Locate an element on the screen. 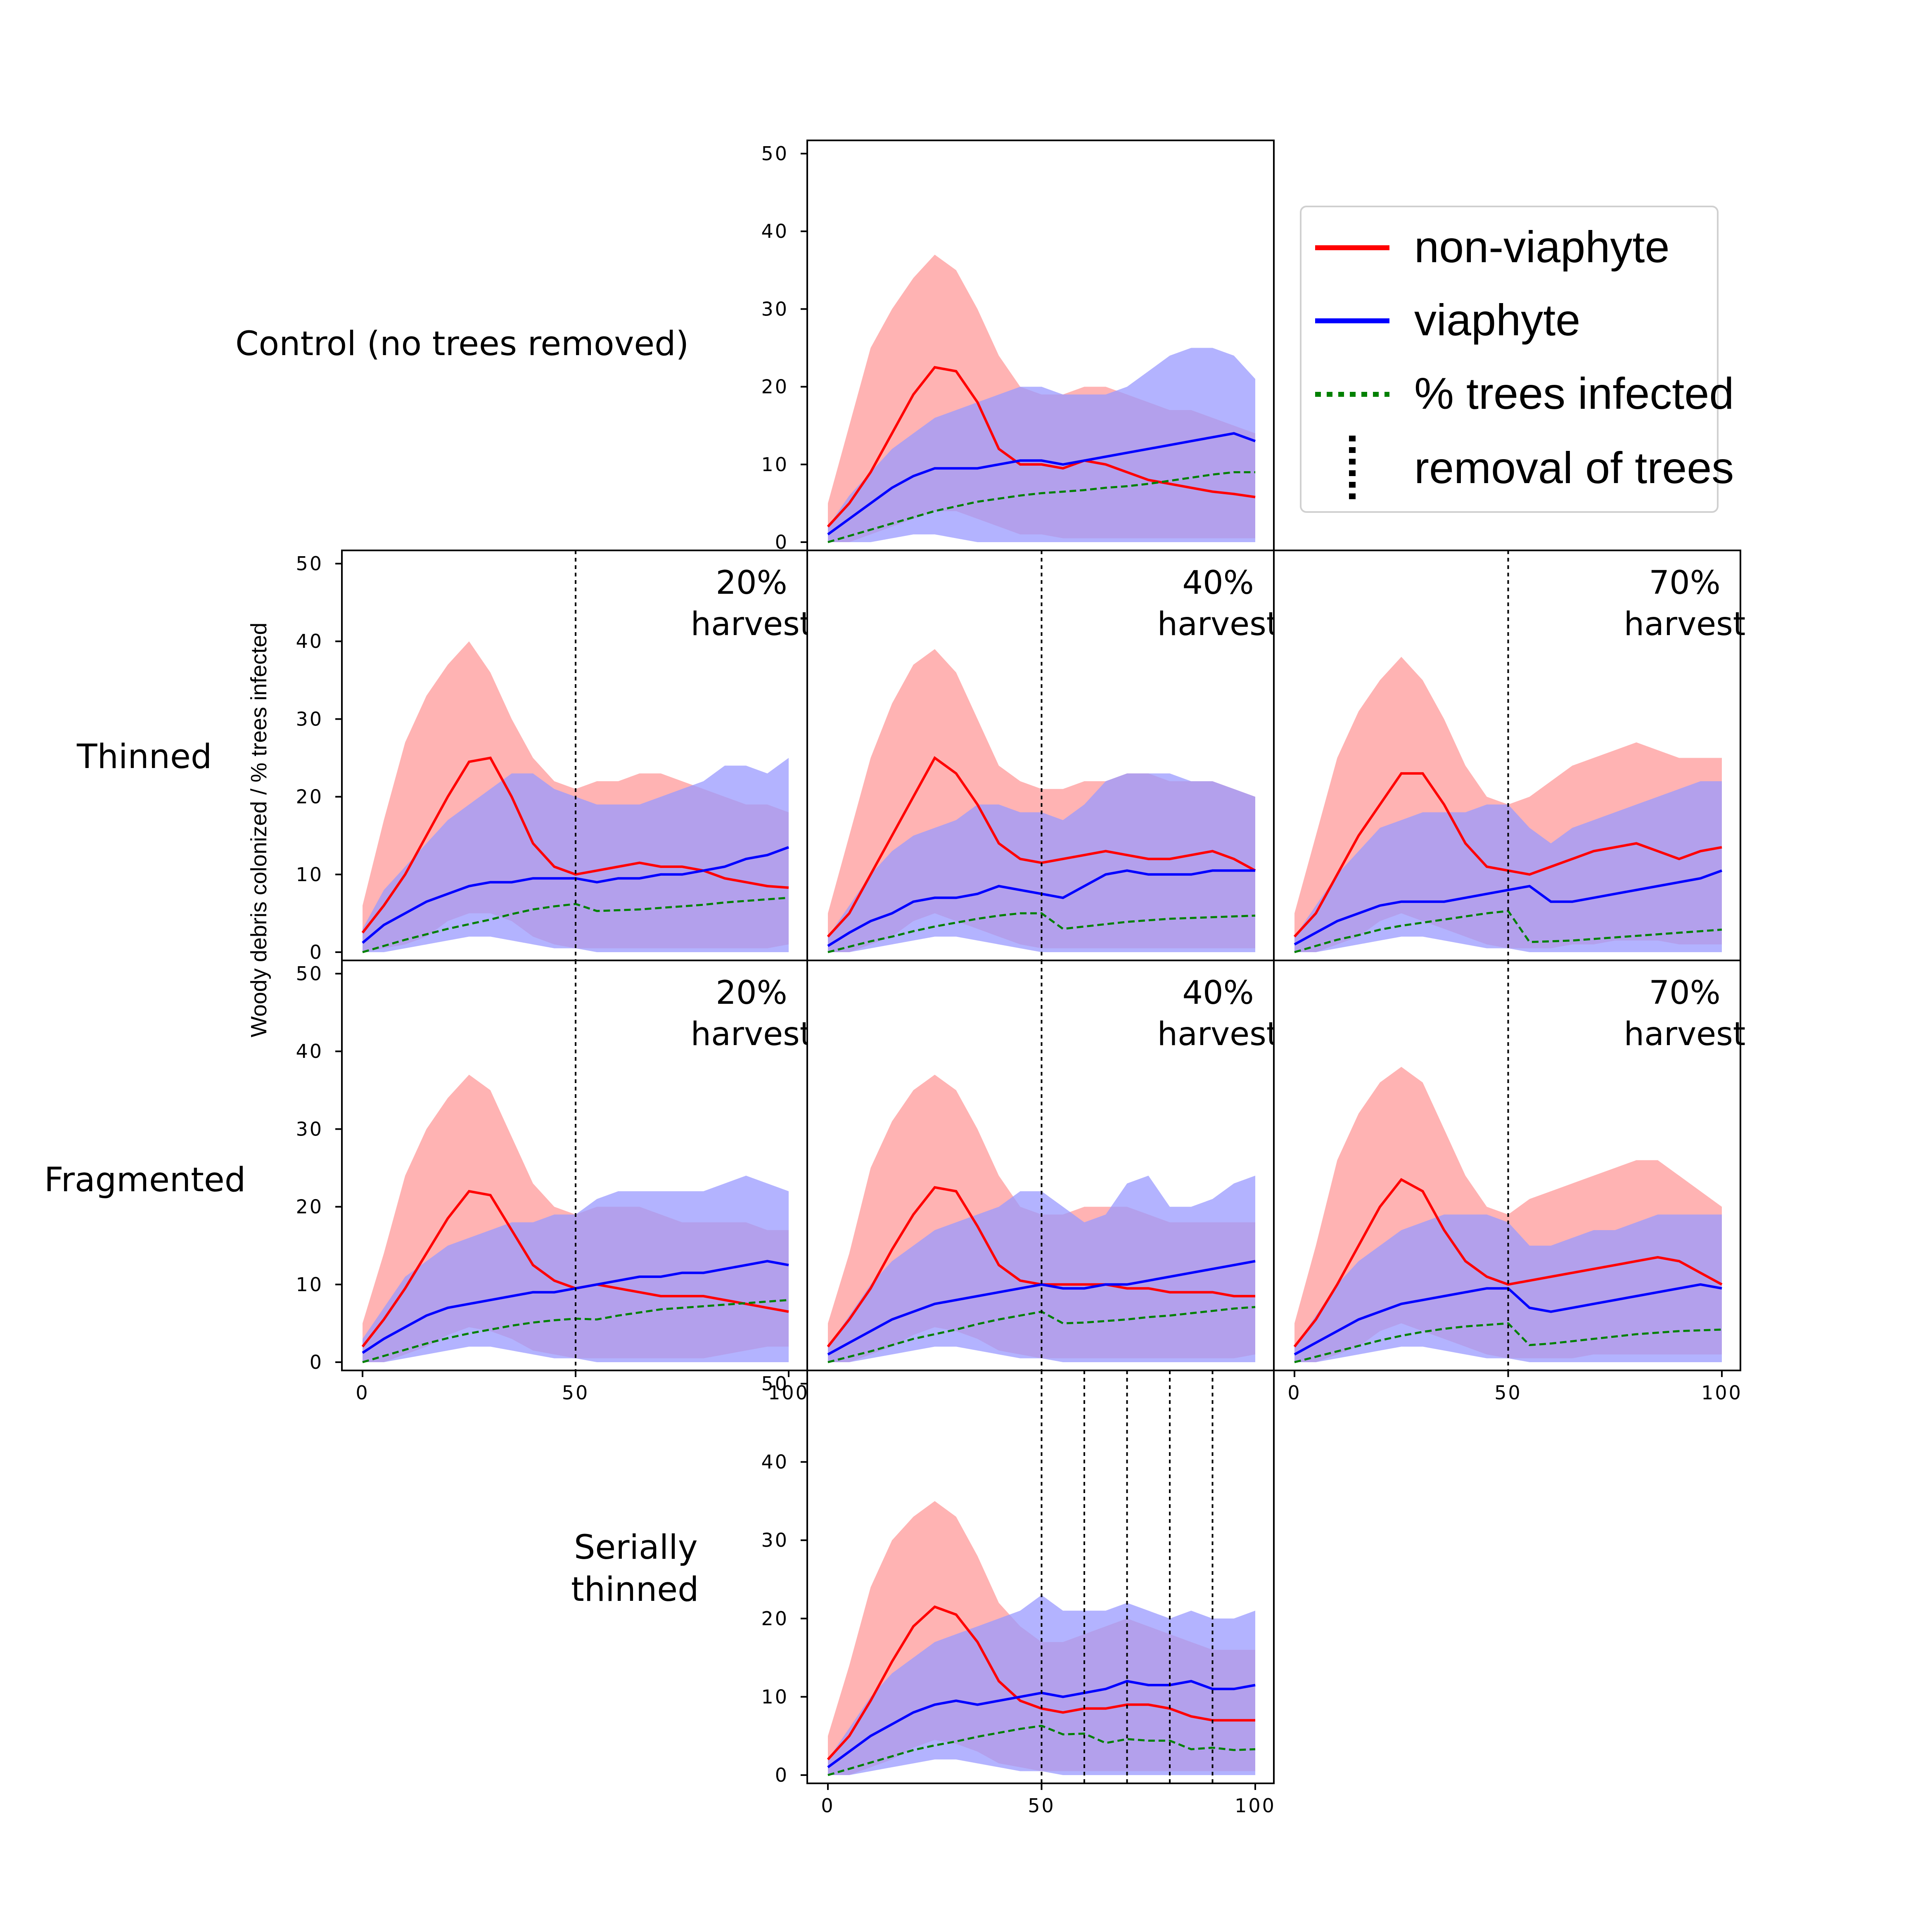  row-label-thinned: Thinned is located at coordinates (144, 756).